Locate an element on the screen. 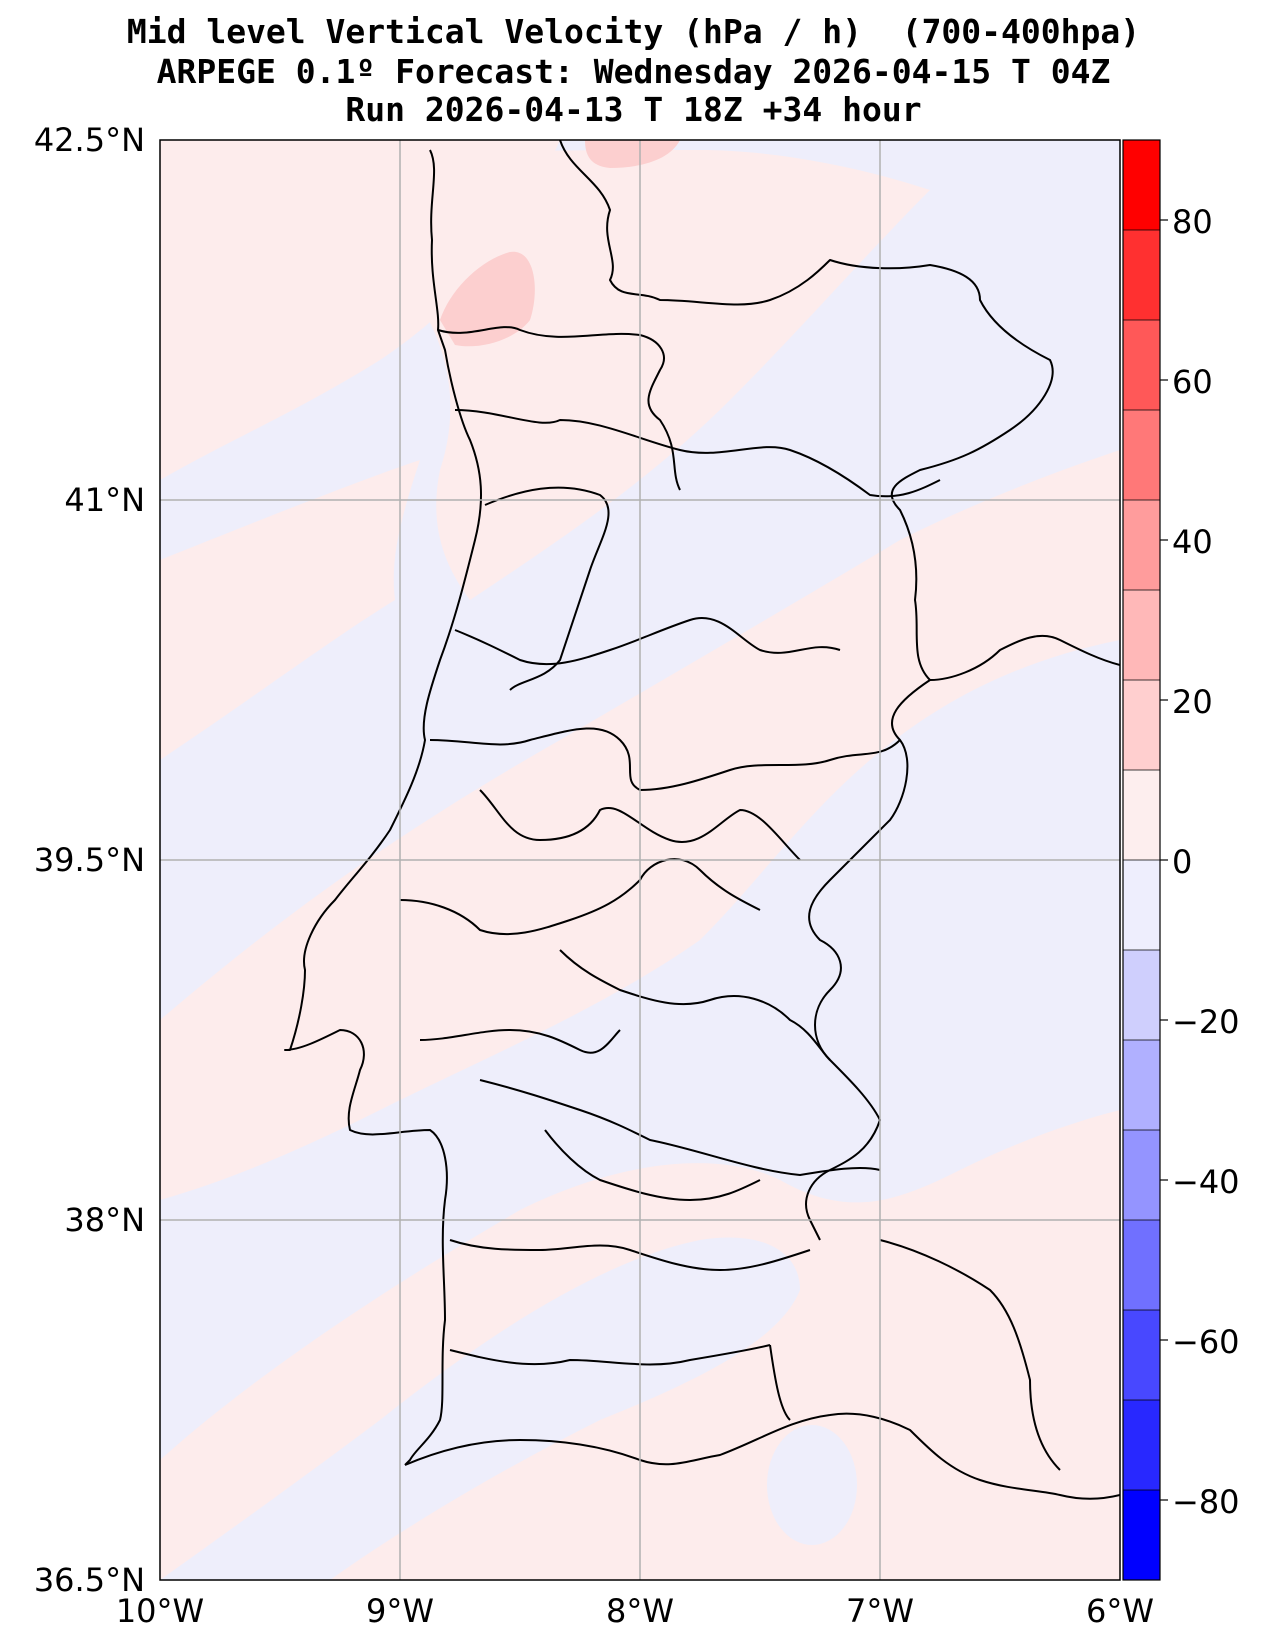 This screenshot has height=1646, width=1267. lat-tick-label: 36.5°N is located at coordinates (89, 1580).